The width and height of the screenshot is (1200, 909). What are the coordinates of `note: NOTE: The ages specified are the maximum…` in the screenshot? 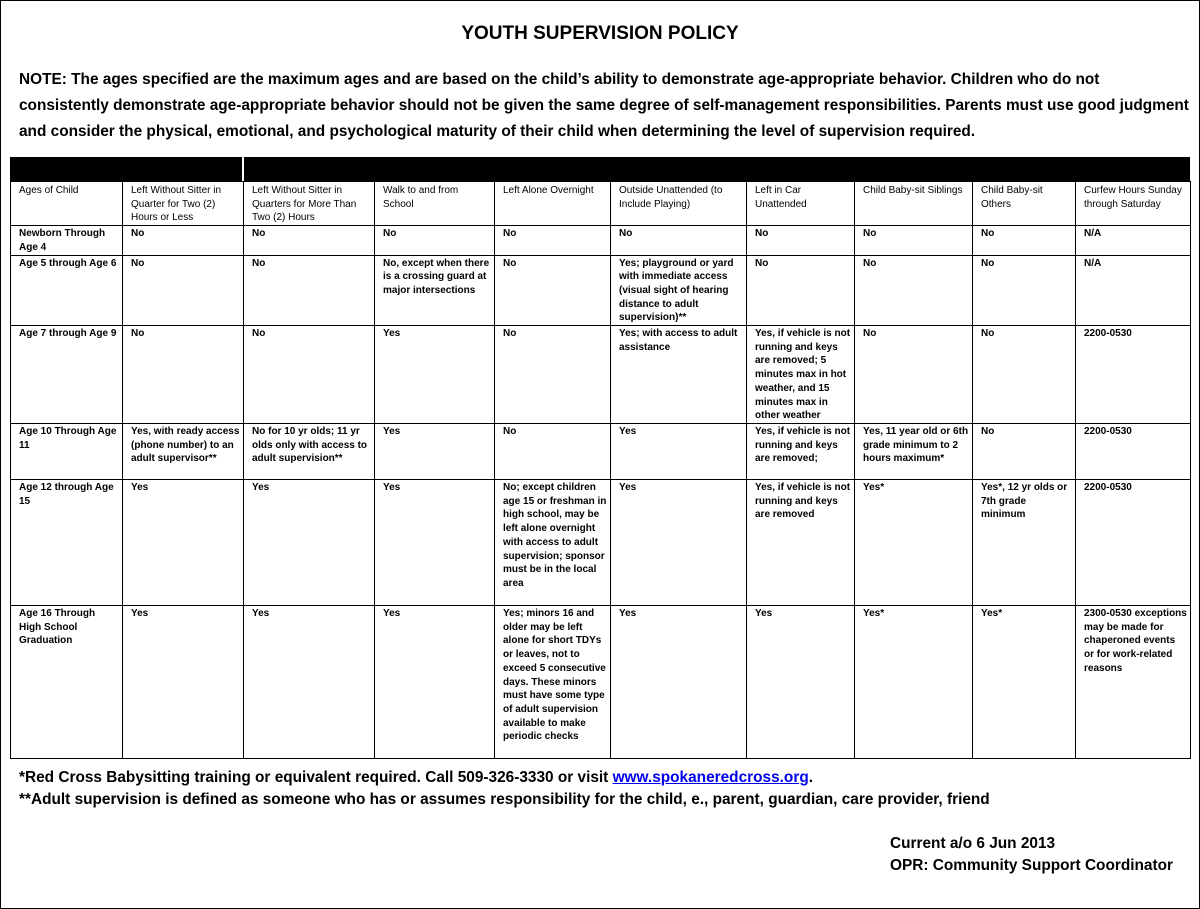 It's located at (604, 105).